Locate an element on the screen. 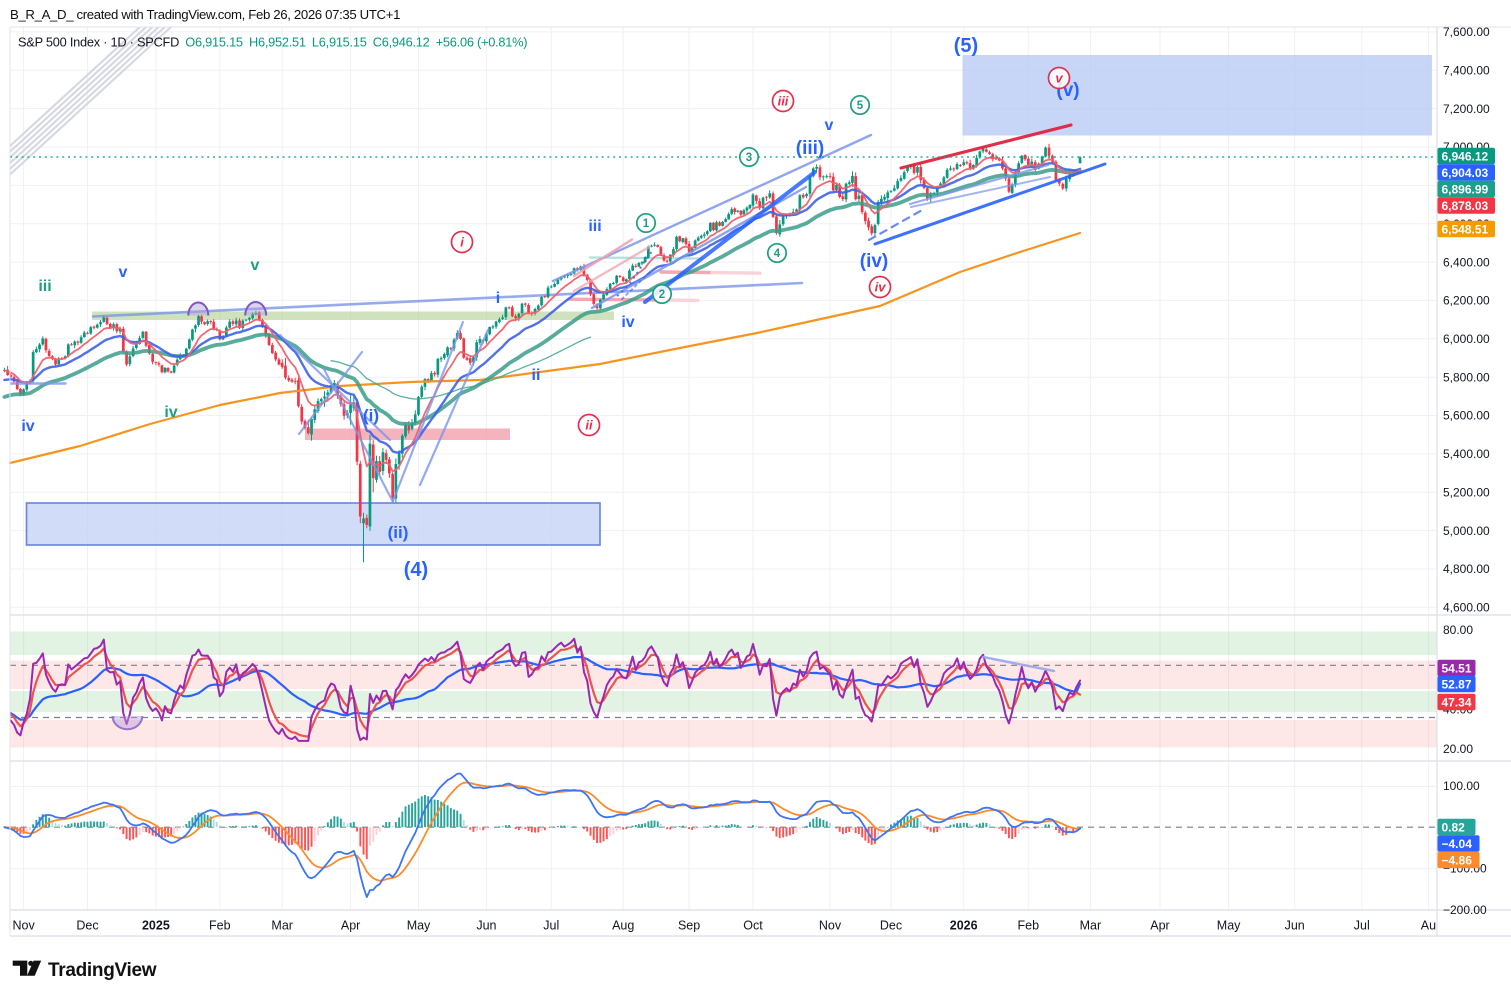 This screenshot has width=1511, height=1004. svg-text: Aug is located at coordinates (623, 926).